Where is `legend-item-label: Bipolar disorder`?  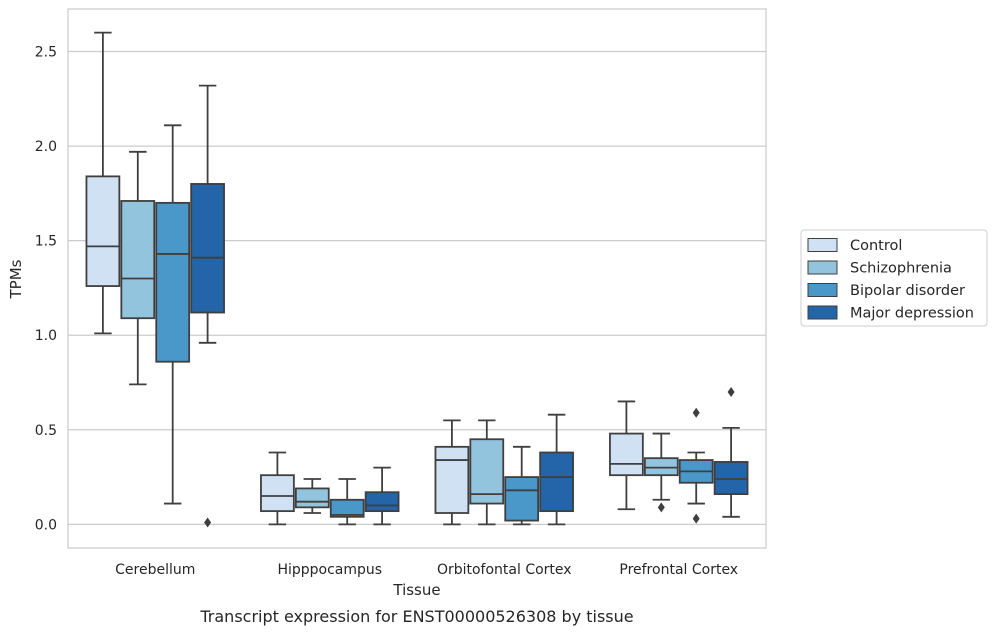 legend-item-label: Bipolar disorder is located at coordinates (907, 291).